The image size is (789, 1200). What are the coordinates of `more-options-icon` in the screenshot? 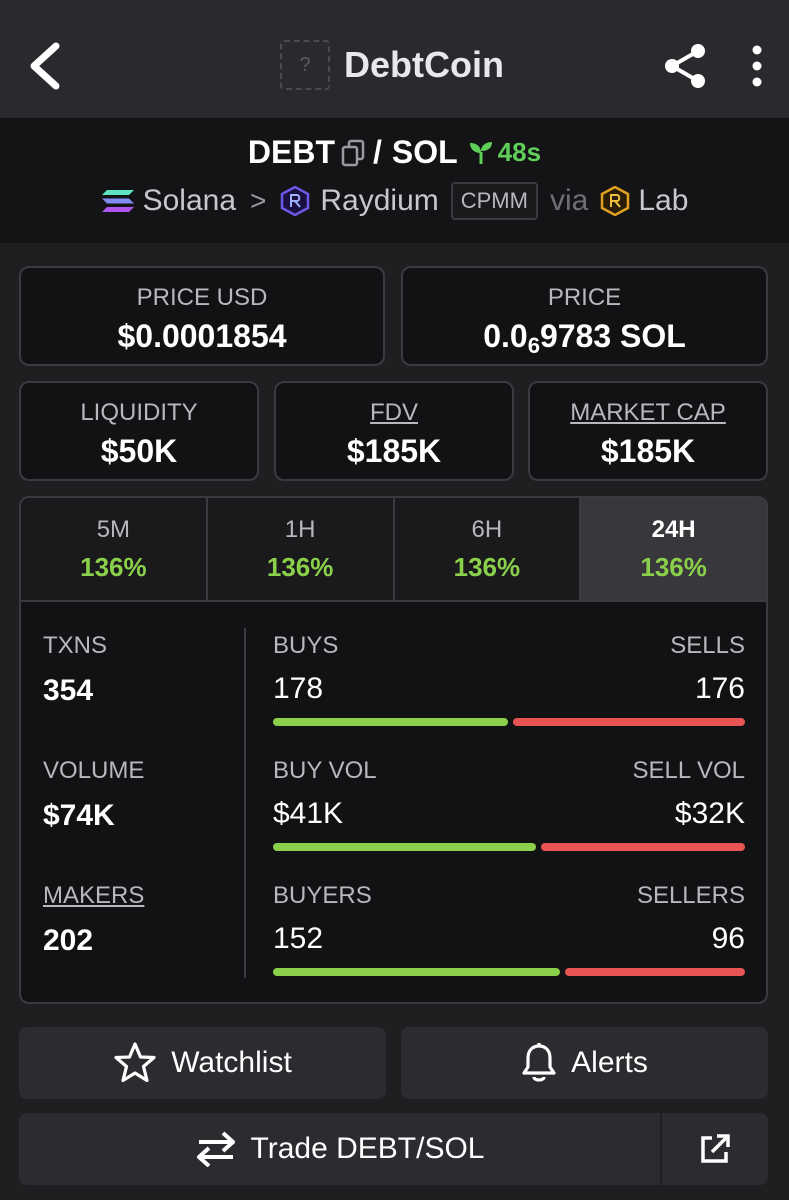 It's located at (757, 66).